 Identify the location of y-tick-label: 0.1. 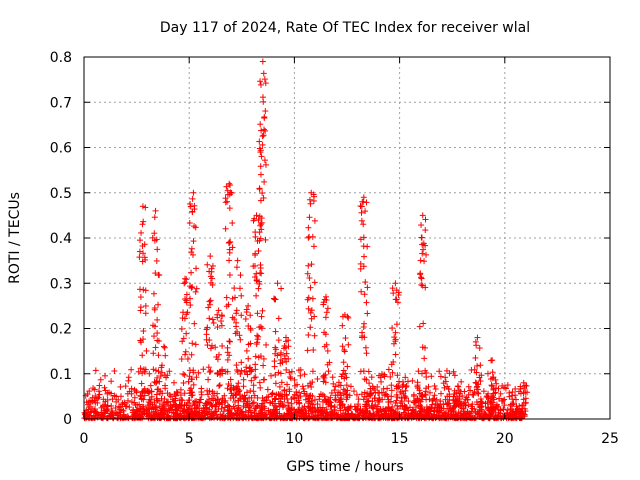
(61, 375).